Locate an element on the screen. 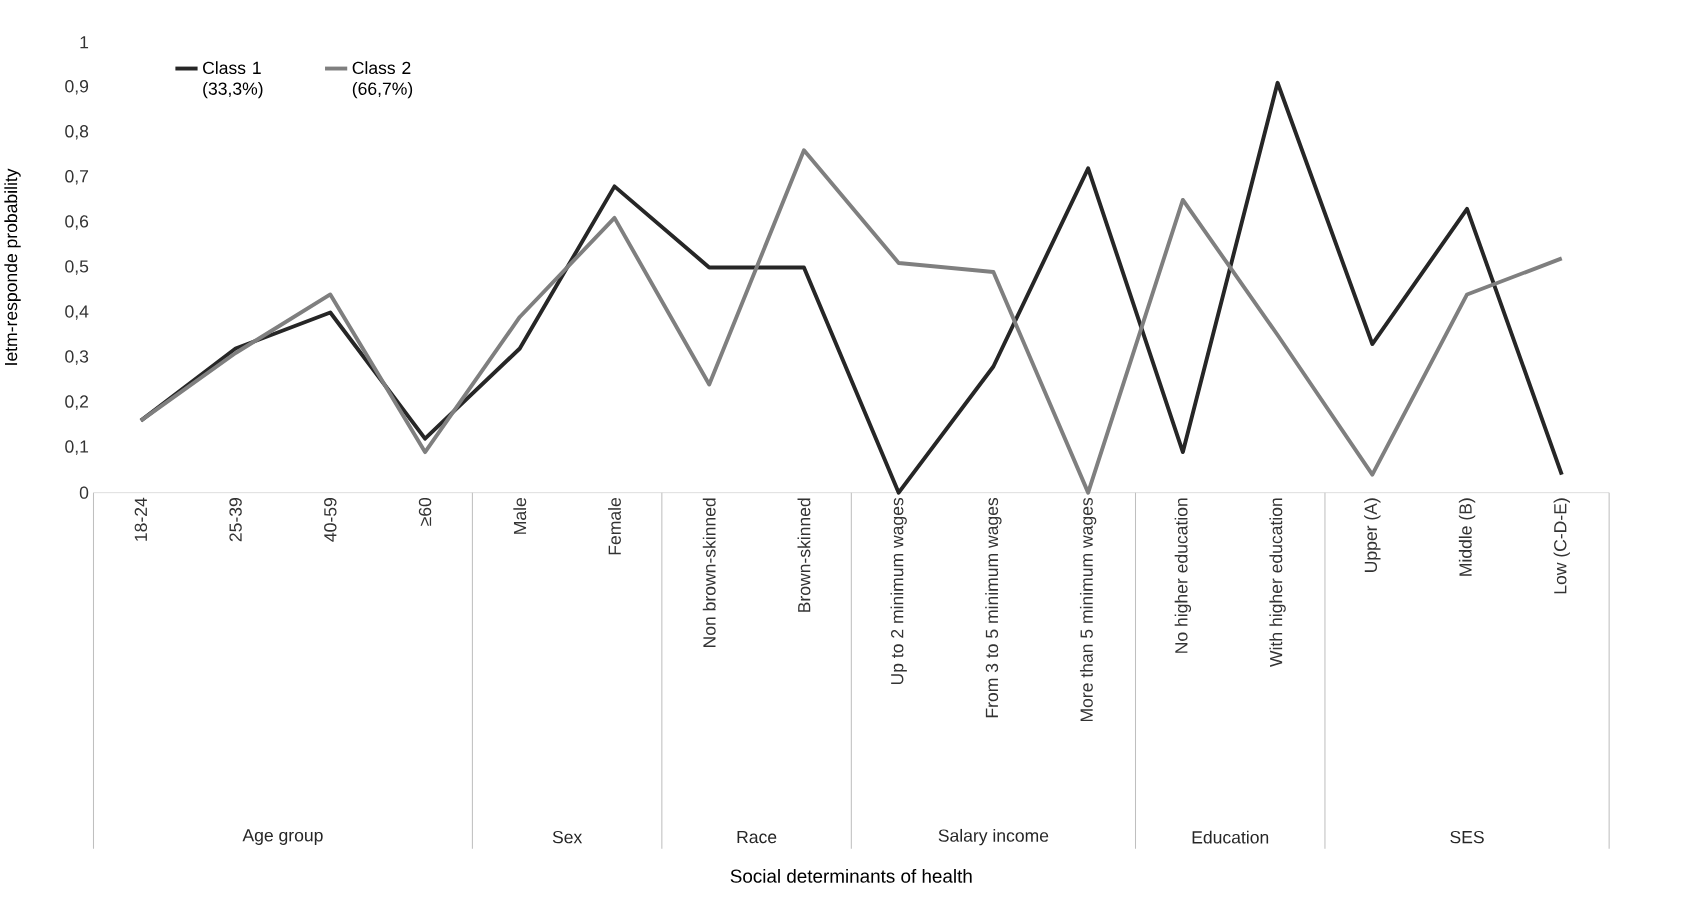 The width and height of the screenshot is (1697, 911). y-tick-label: 0,3 is located at coordinates (77, 357).